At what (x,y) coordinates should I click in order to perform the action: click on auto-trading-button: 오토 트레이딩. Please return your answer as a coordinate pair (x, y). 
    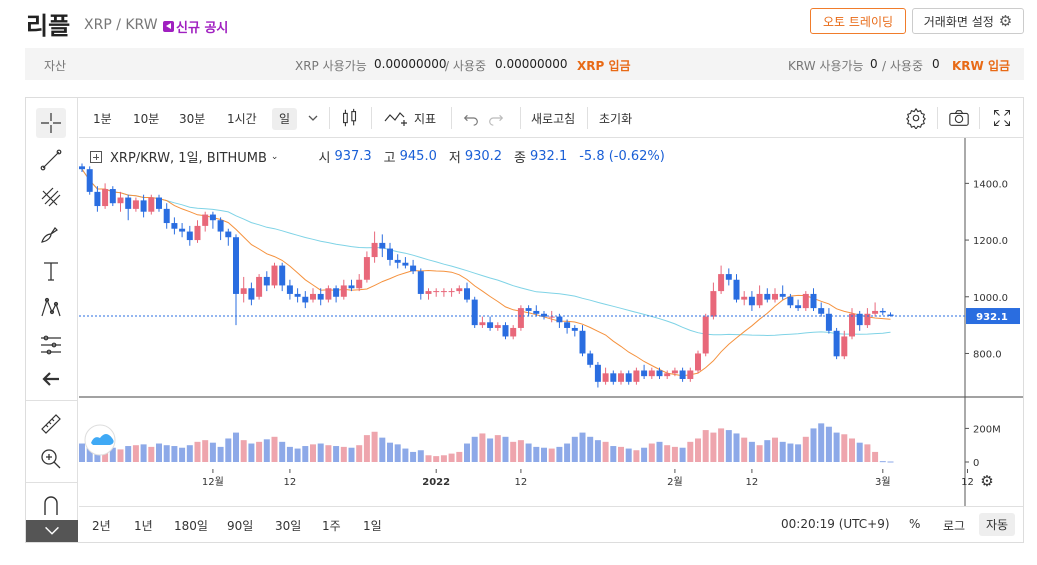
    Looking at the image, I should click on (858, 21).